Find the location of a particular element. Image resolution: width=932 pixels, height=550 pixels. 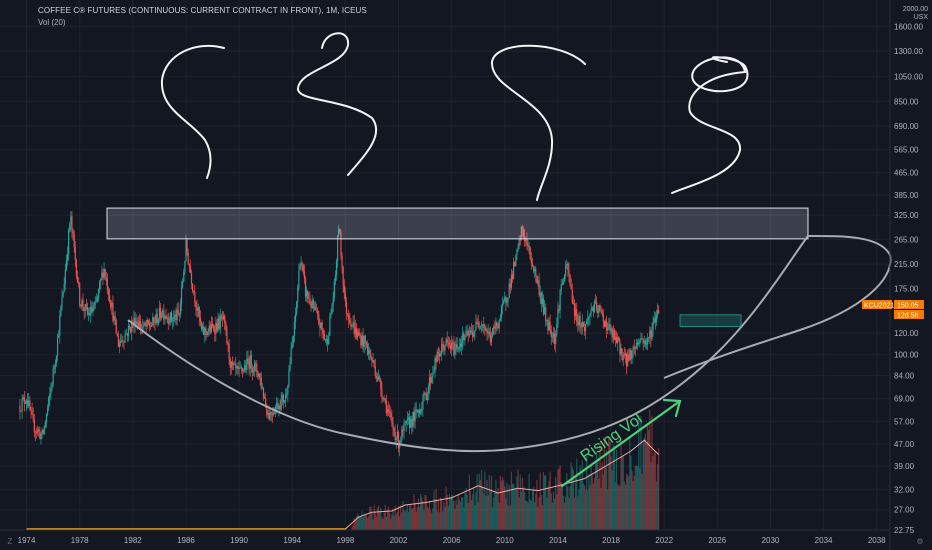

y-tick-label: 69.00 is located at coordinates (904, 399).